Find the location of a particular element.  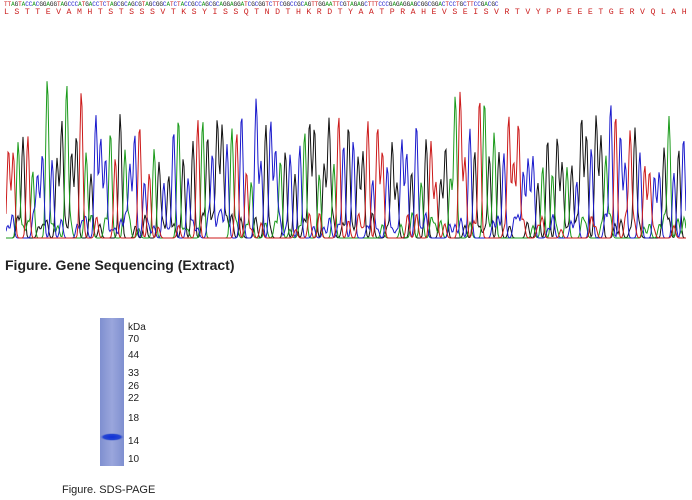

marker-label-22: 22 is located at coordinates (134, 398).